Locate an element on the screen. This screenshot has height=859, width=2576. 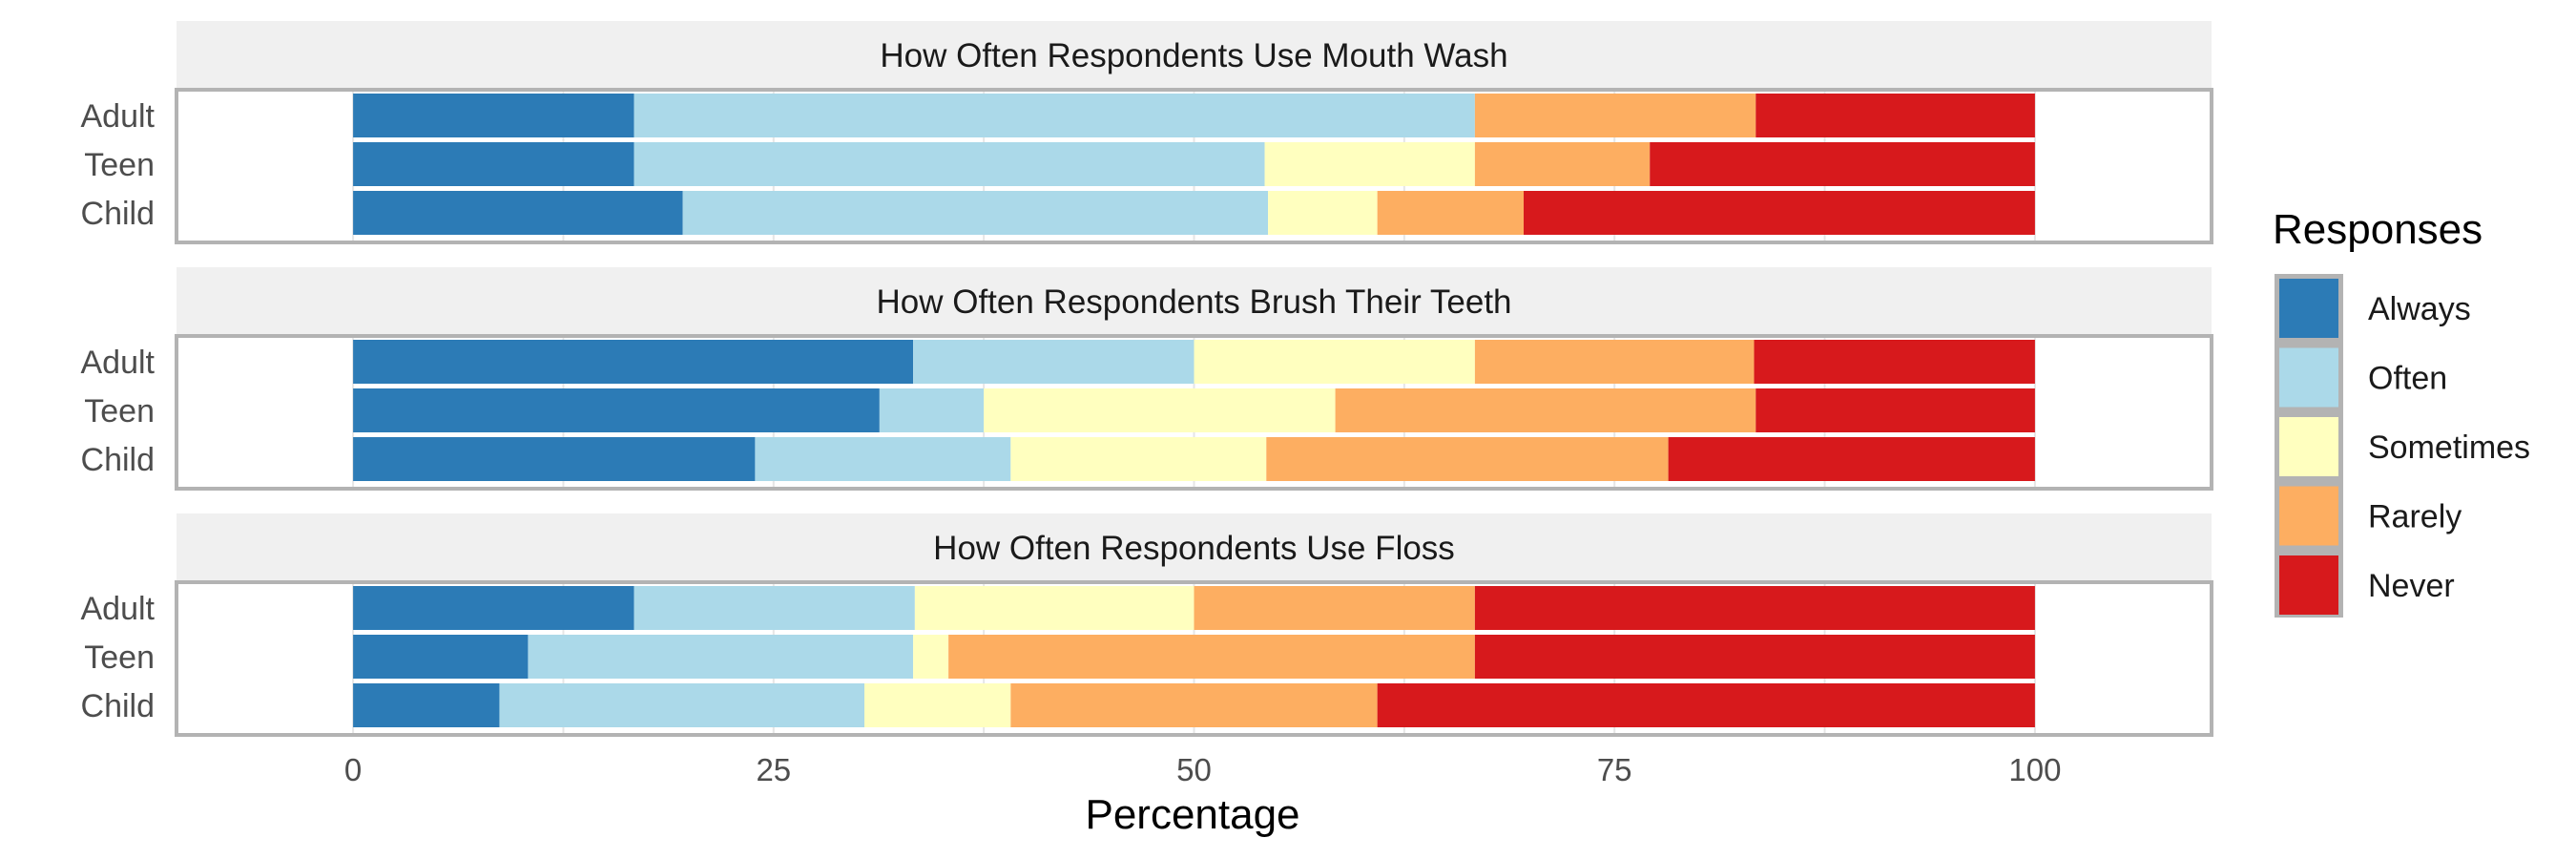
x-tick-label: 100 is located at coordinates (2034, 769).